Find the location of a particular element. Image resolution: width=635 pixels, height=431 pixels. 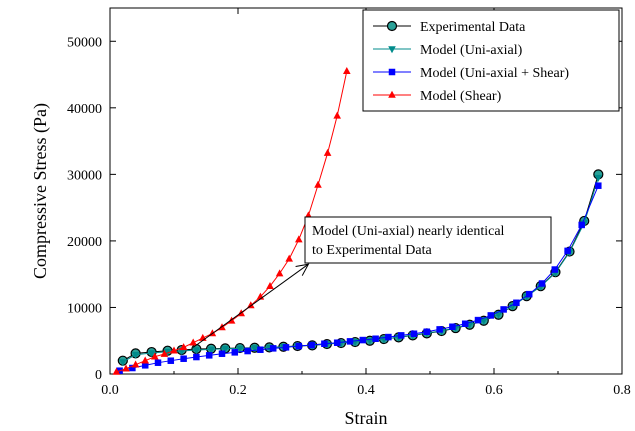

legend-label: Experimental Data is located at coordinates (473, 27).